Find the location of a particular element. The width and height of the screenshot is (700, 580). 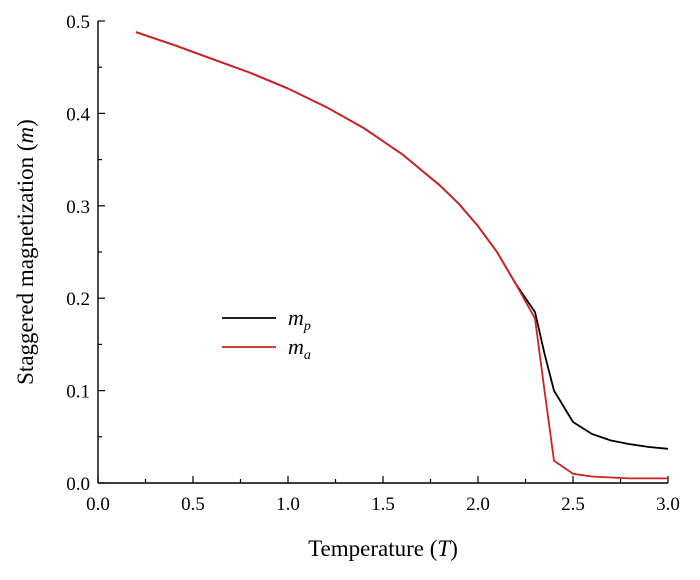

y-tick-label: 0.4 is located at coordinates (78, 114).